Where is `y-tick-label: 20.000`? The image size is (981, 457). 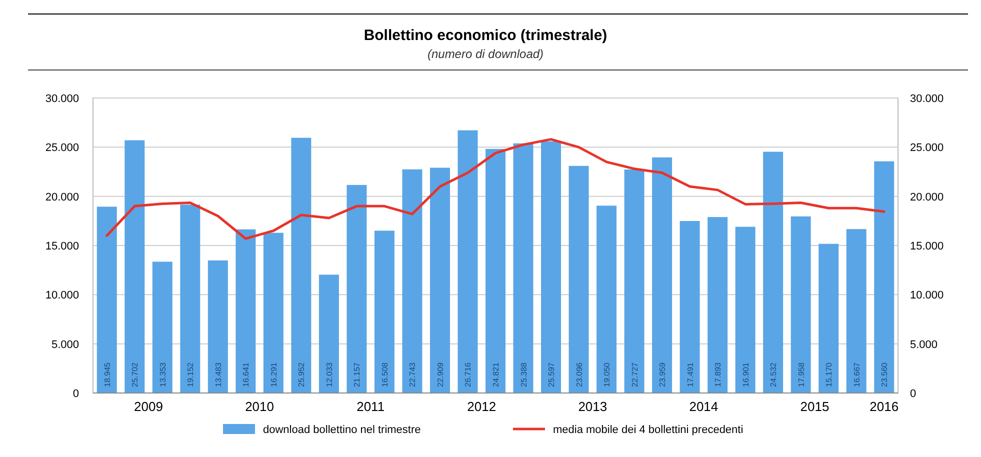
y-tick-label: 20.000 is located at coordinates (62, 197).